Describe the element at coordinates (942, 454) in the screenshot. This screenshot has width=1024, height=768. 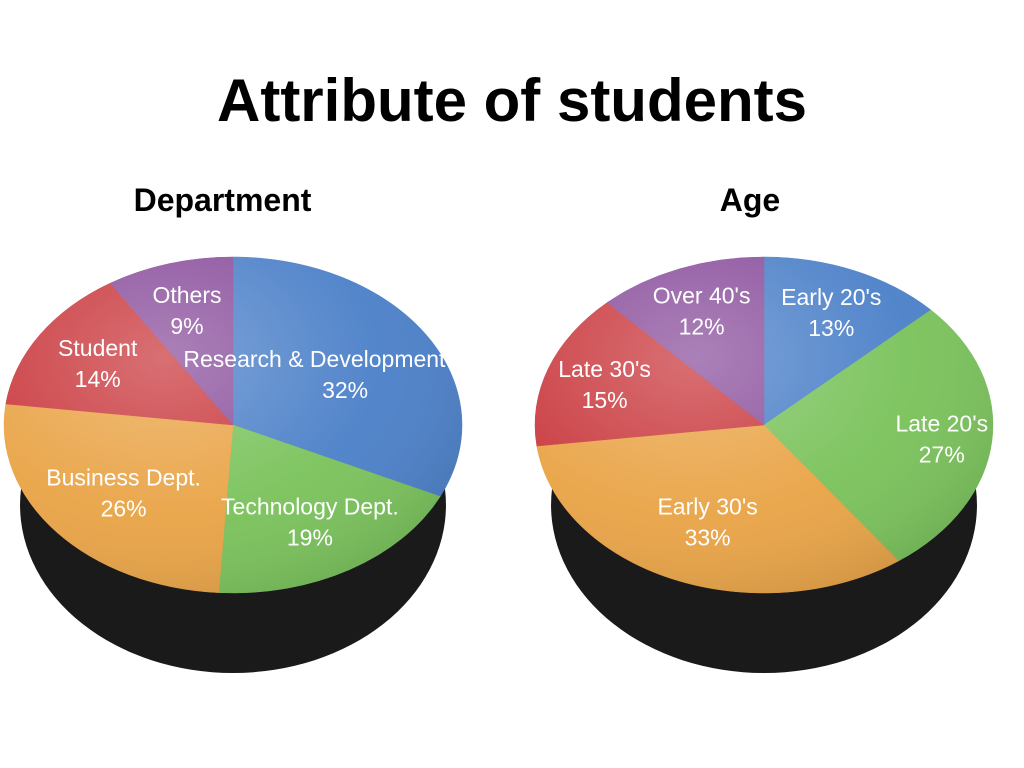
I see `age-label-percent: 27%` at that location.